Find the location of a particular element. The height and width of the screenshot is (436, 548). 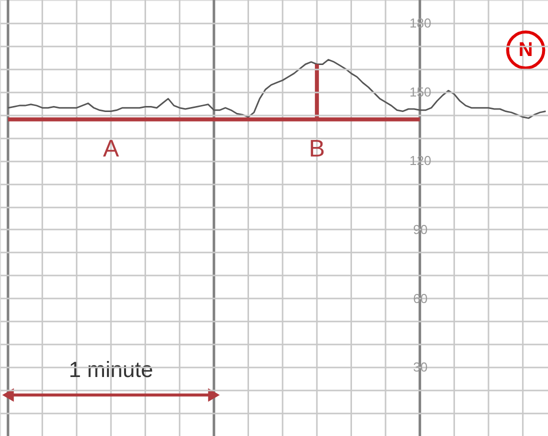

annotation: B is located at coordinates (316, 148).